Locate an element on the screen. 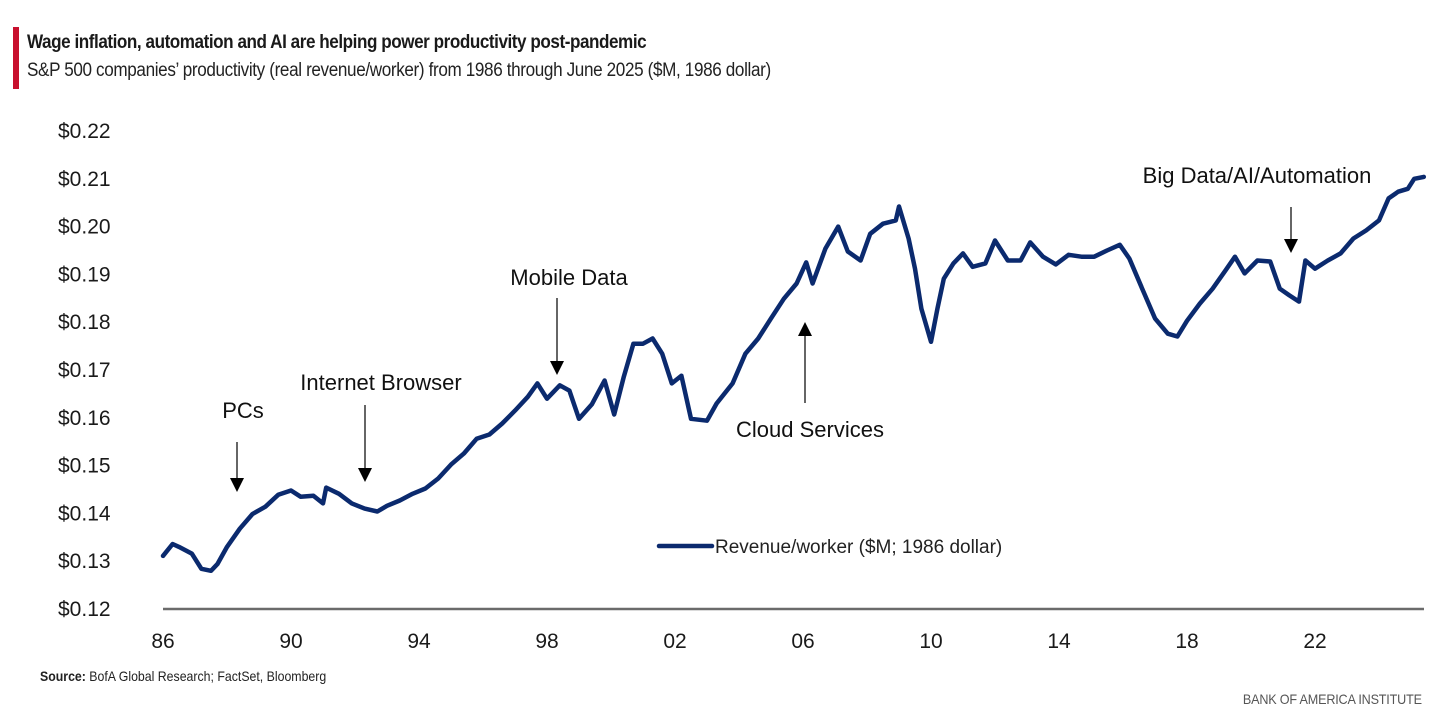 The image size is (1438, 724). x-tick-label: 94 is located at coordinates (419, 641).